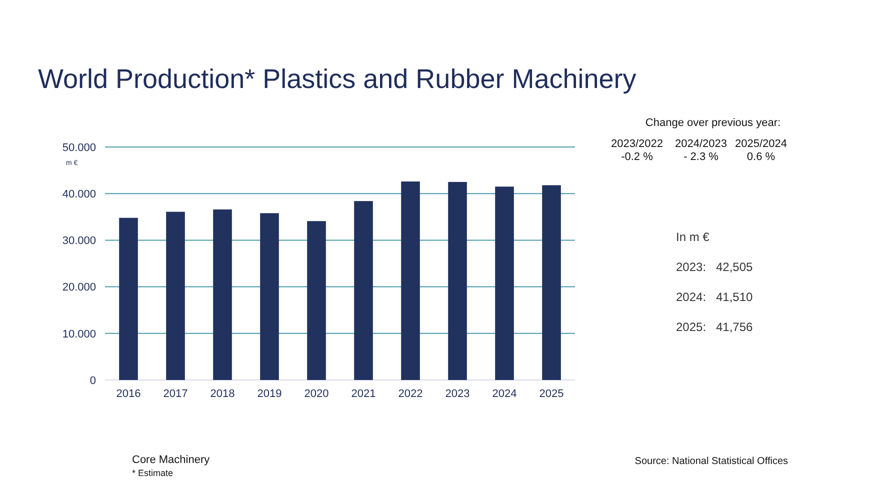  I want to click on text: 2024:, so click(691, 297).